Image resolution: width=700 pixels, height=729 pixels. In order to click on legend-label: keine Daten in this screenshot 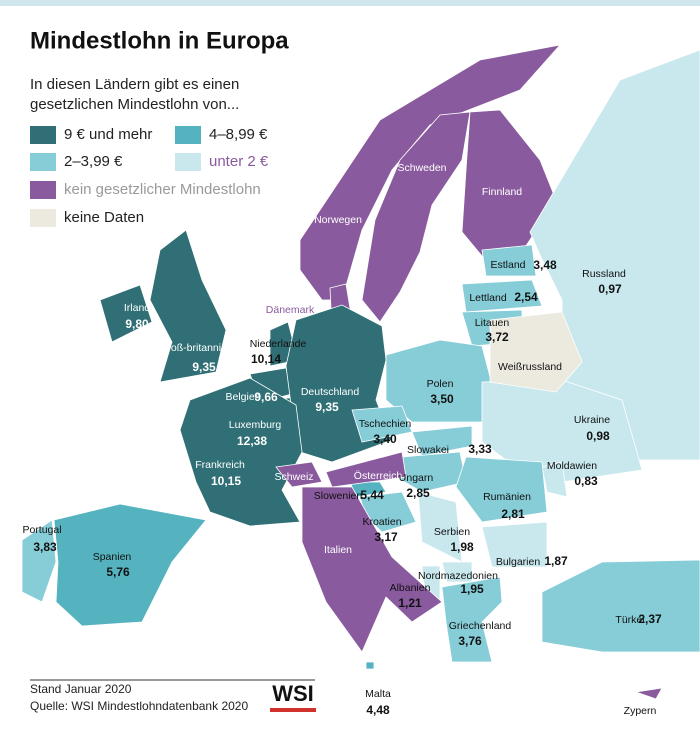, I will do `click(104, 217)`.